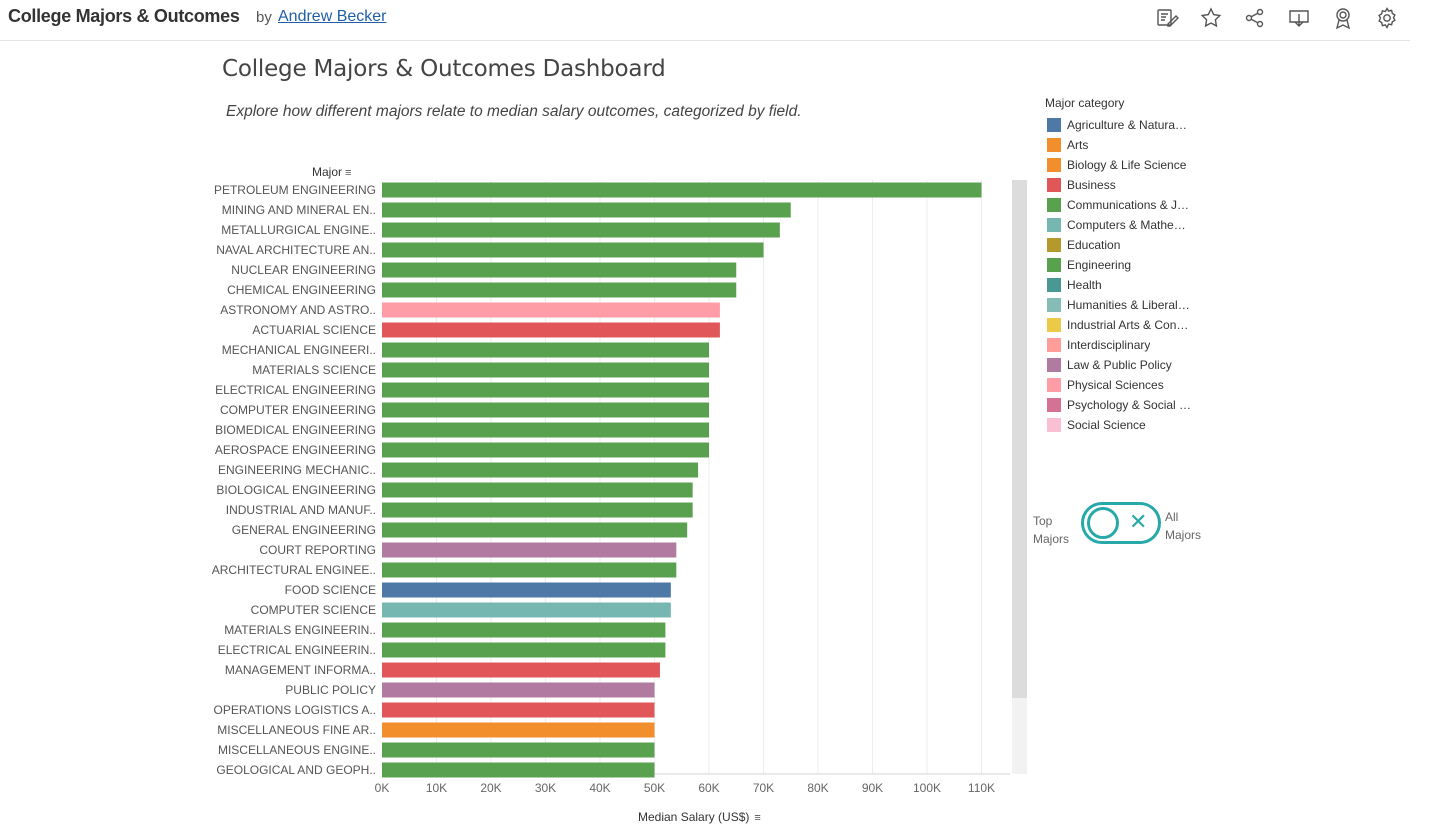 The height and width of the screenshot is (835, 1437). I want to click on legend-item: Law & Public Policy, so click(1127, 365).